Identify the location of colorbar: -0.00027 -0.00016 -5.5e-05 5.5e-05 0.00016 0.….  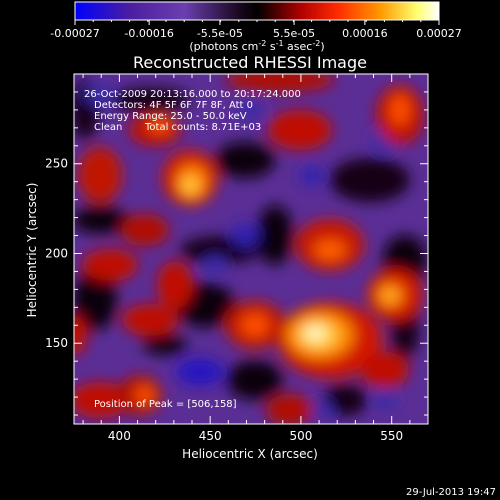
(256, 27).